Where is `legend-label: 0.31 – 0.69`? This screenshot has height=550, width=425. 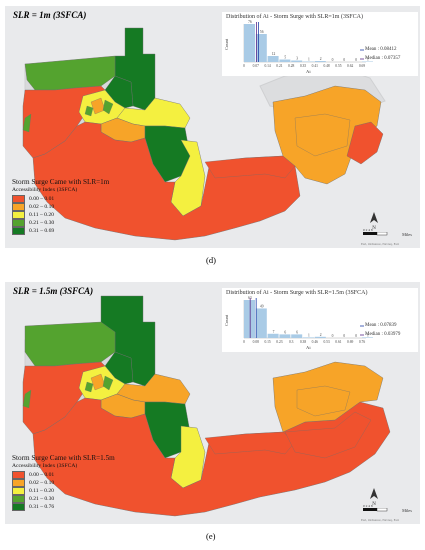
legend-label: 0.31 – 0.69 is located at coordinates (42, 231).